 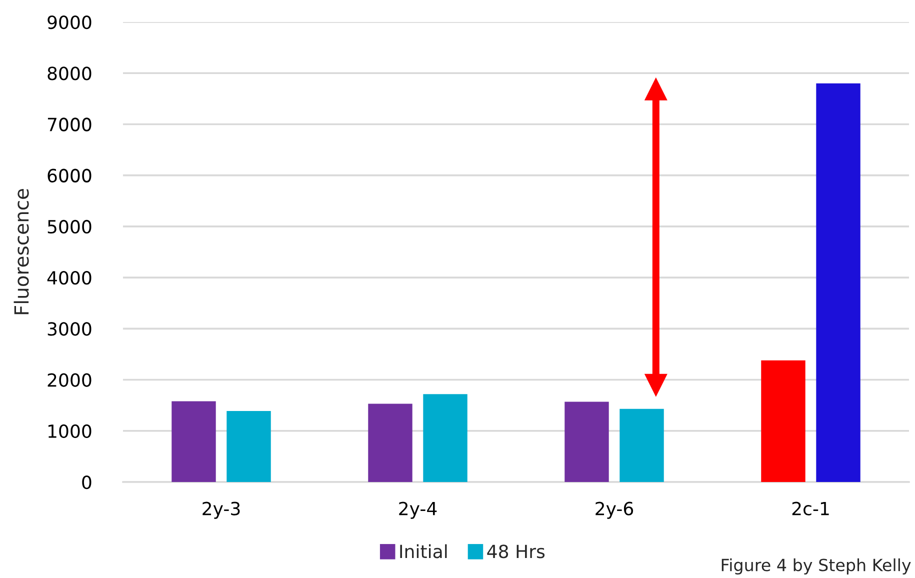 I want to click on y-tick-label: 8000, so click(x=70, y=73).